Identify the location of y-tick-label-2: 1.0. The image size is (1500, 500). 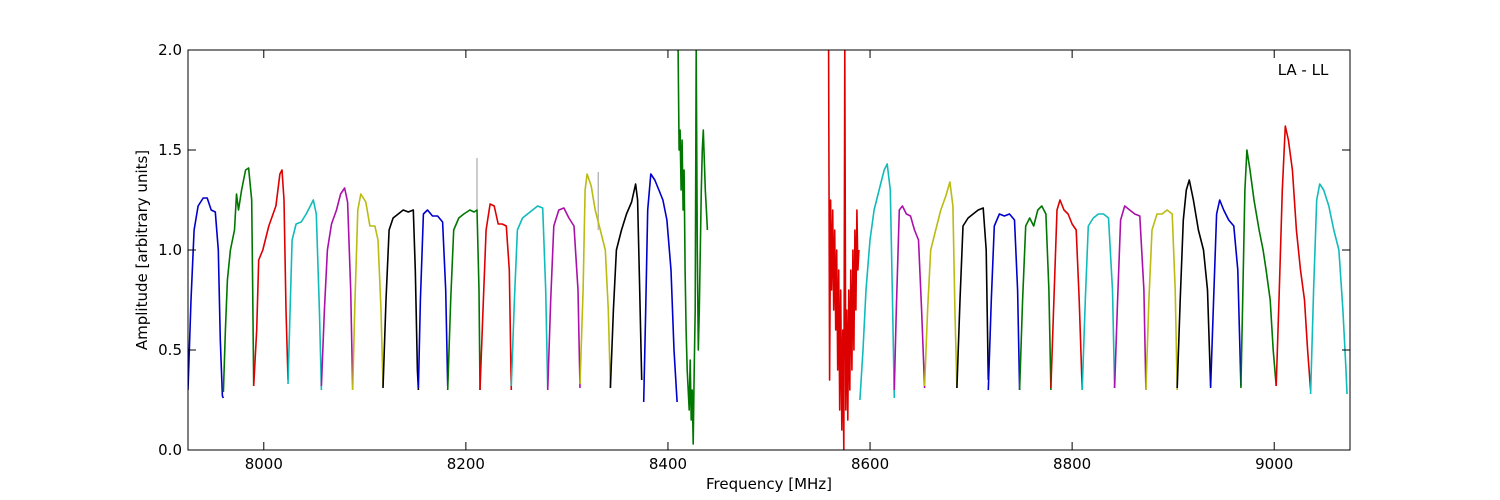
(170, 250).